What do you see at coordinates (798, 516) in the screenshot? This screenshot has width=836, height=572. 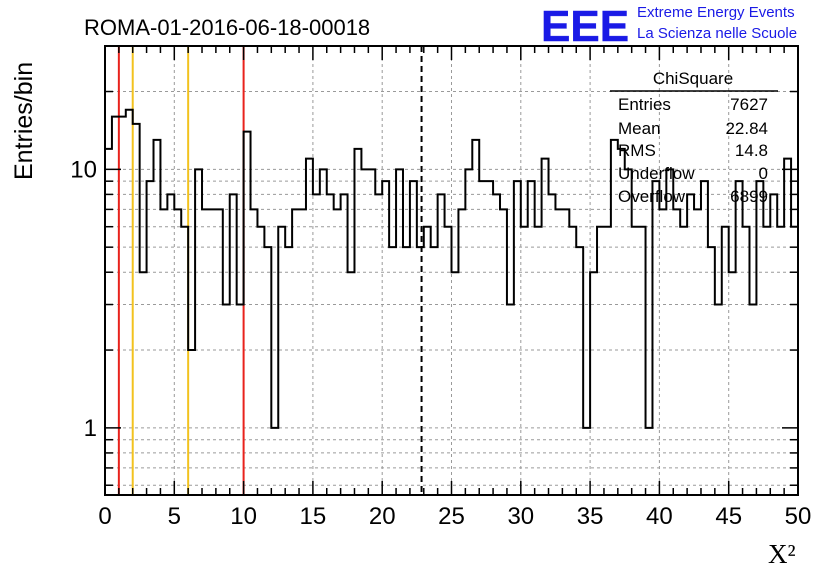 I see `x-tick-label: 50` at bounding box center [798, 516].